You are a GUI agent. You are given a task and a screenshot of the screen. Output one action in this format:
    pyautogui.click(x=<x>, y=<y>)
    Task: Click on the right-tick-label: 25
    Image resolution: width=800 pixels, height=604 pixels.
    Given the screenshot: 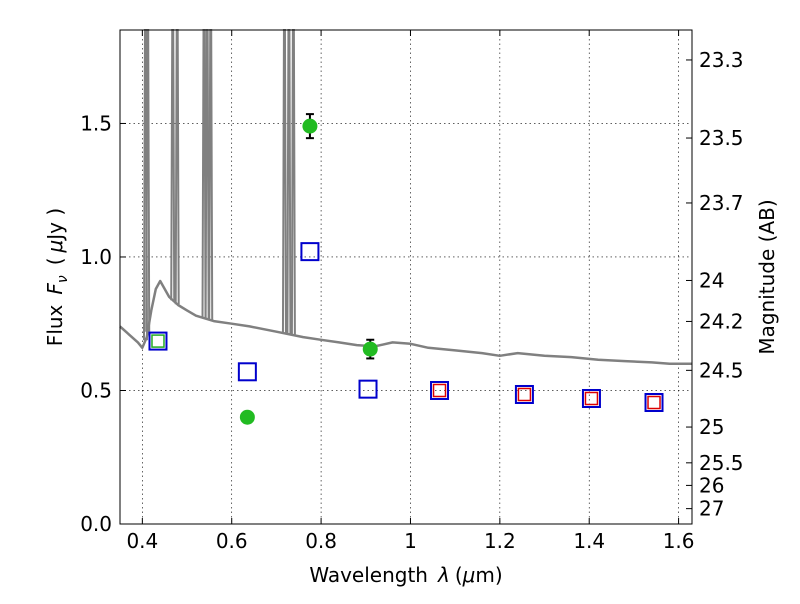 What is the action you would take?
    pyautogui.click(x=711, y=427)
    